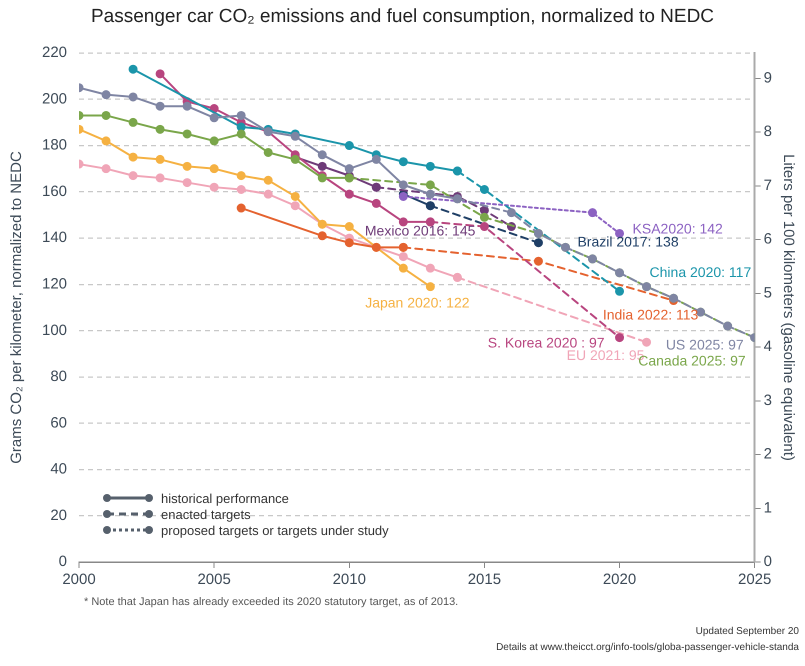 This screenshot has height=666, width=805. I want to click on y2-tick-label: 0, so click(768, 561).